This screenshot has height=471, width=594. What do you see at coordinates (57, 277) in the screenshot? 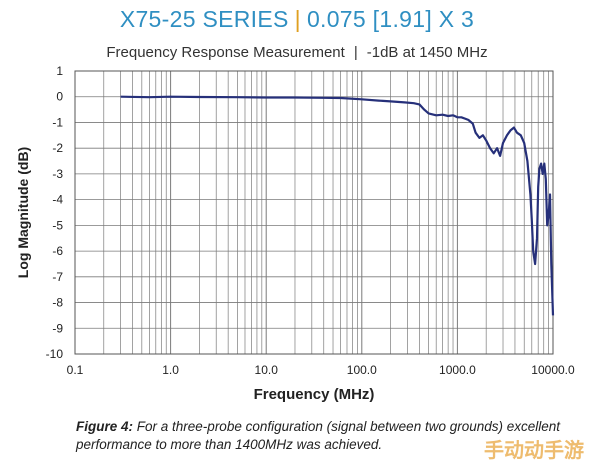
I see `y-tick-label: -7` at bounding box center [57, 277].